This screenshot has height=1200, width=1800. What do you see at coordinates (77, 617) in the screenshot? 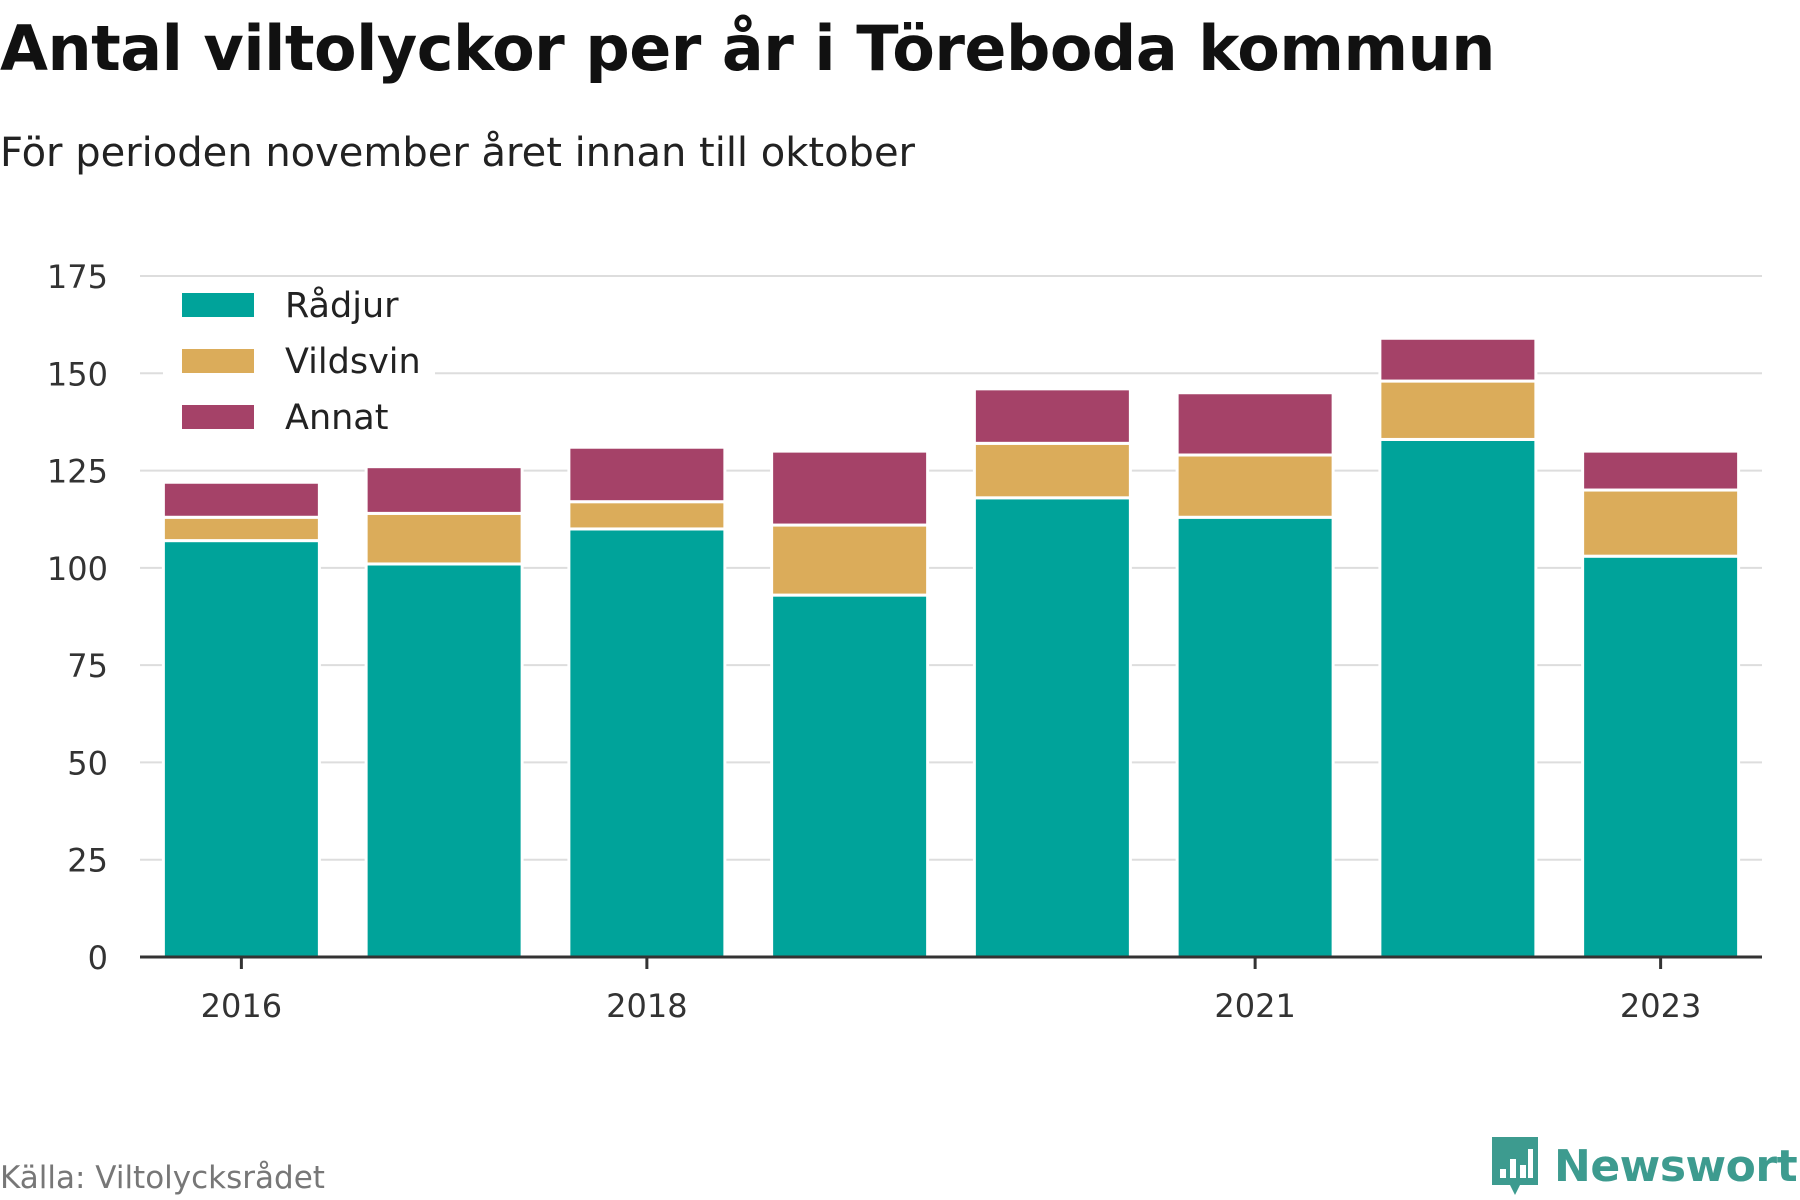
I see `y-axis-ticks: 0 25 50 75 100 125 150 175` at bounding box center [77, 617].